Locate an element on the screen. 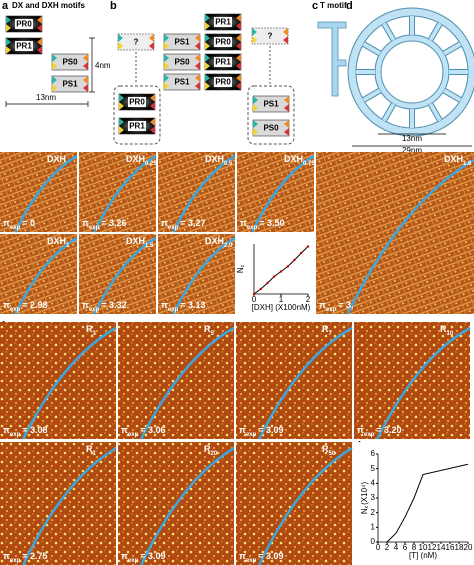  image-sub: 50 is located at coordinates (332, 454).